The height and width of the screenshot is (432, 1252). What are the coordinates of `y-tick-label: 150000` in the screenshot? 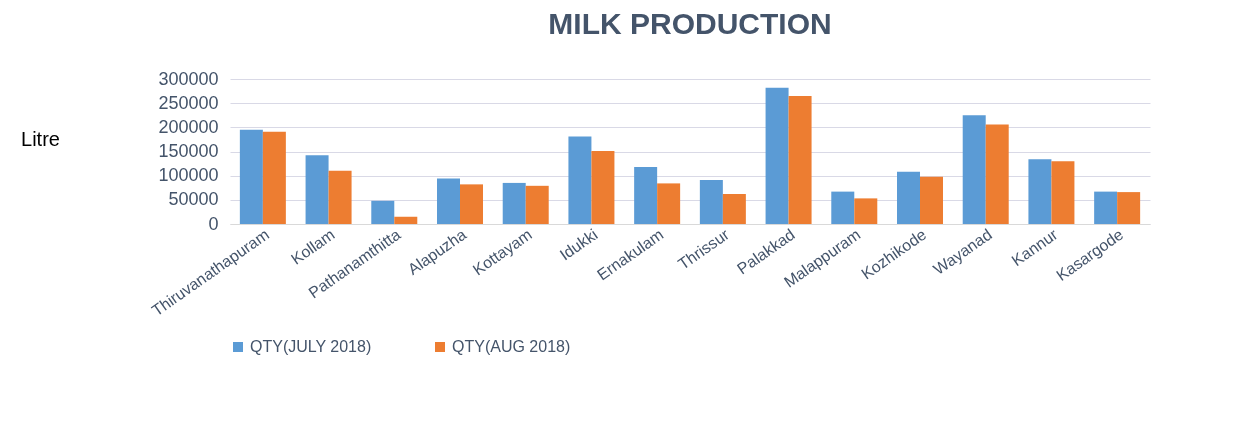 It's located at (188, 151).